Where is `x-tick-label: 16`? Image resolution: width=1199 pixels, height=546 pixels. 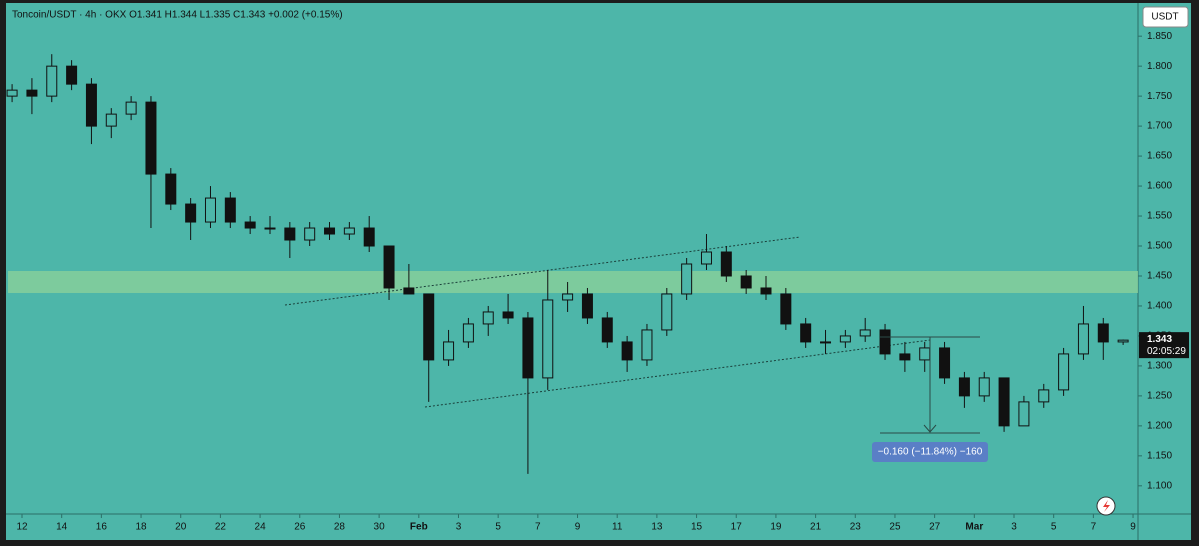 x-tick-label: 16 is located at coordinates (102, 527).